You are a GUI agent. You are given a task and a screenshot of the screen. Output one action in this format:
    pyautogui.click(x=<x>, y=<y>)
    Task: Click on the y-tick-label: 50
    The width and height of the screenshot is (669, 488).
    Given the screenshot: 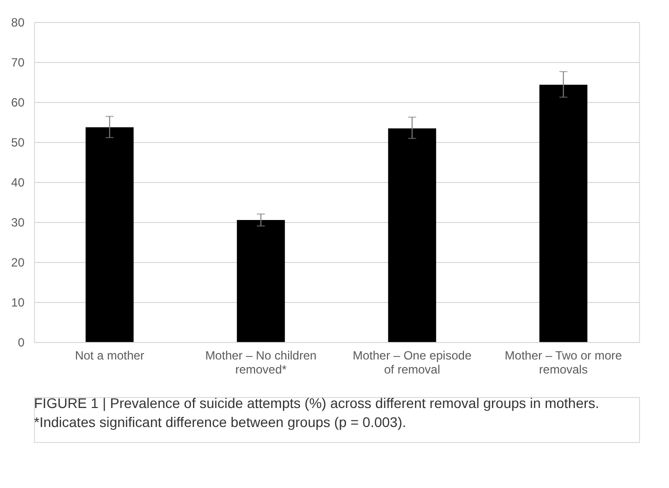 What is the action you would take?
    pyautogui.click(x=18, y=143)
    